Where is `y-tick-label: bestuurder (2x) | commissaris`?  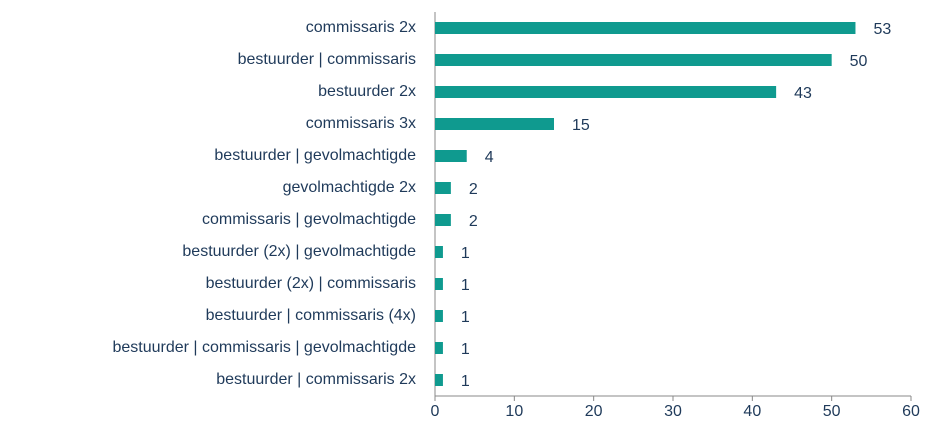 y-tick-label: bestuurder (2x) | commissaris is located at coordinates (311, 283).